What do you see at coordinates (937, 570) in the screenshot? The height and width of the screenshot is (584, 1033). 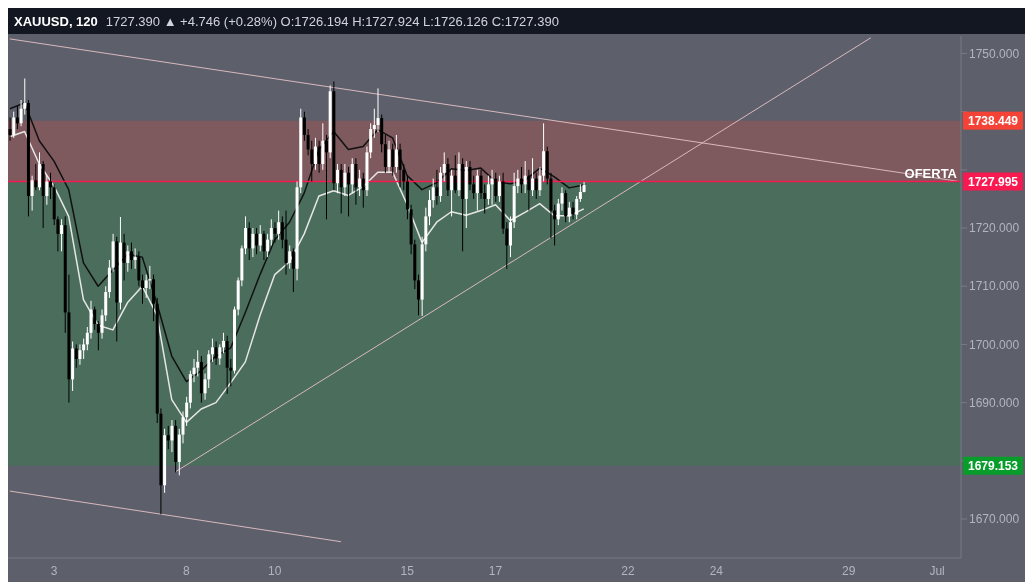 I see `x-tick-label: Jul` at bounding box center [937, 570].